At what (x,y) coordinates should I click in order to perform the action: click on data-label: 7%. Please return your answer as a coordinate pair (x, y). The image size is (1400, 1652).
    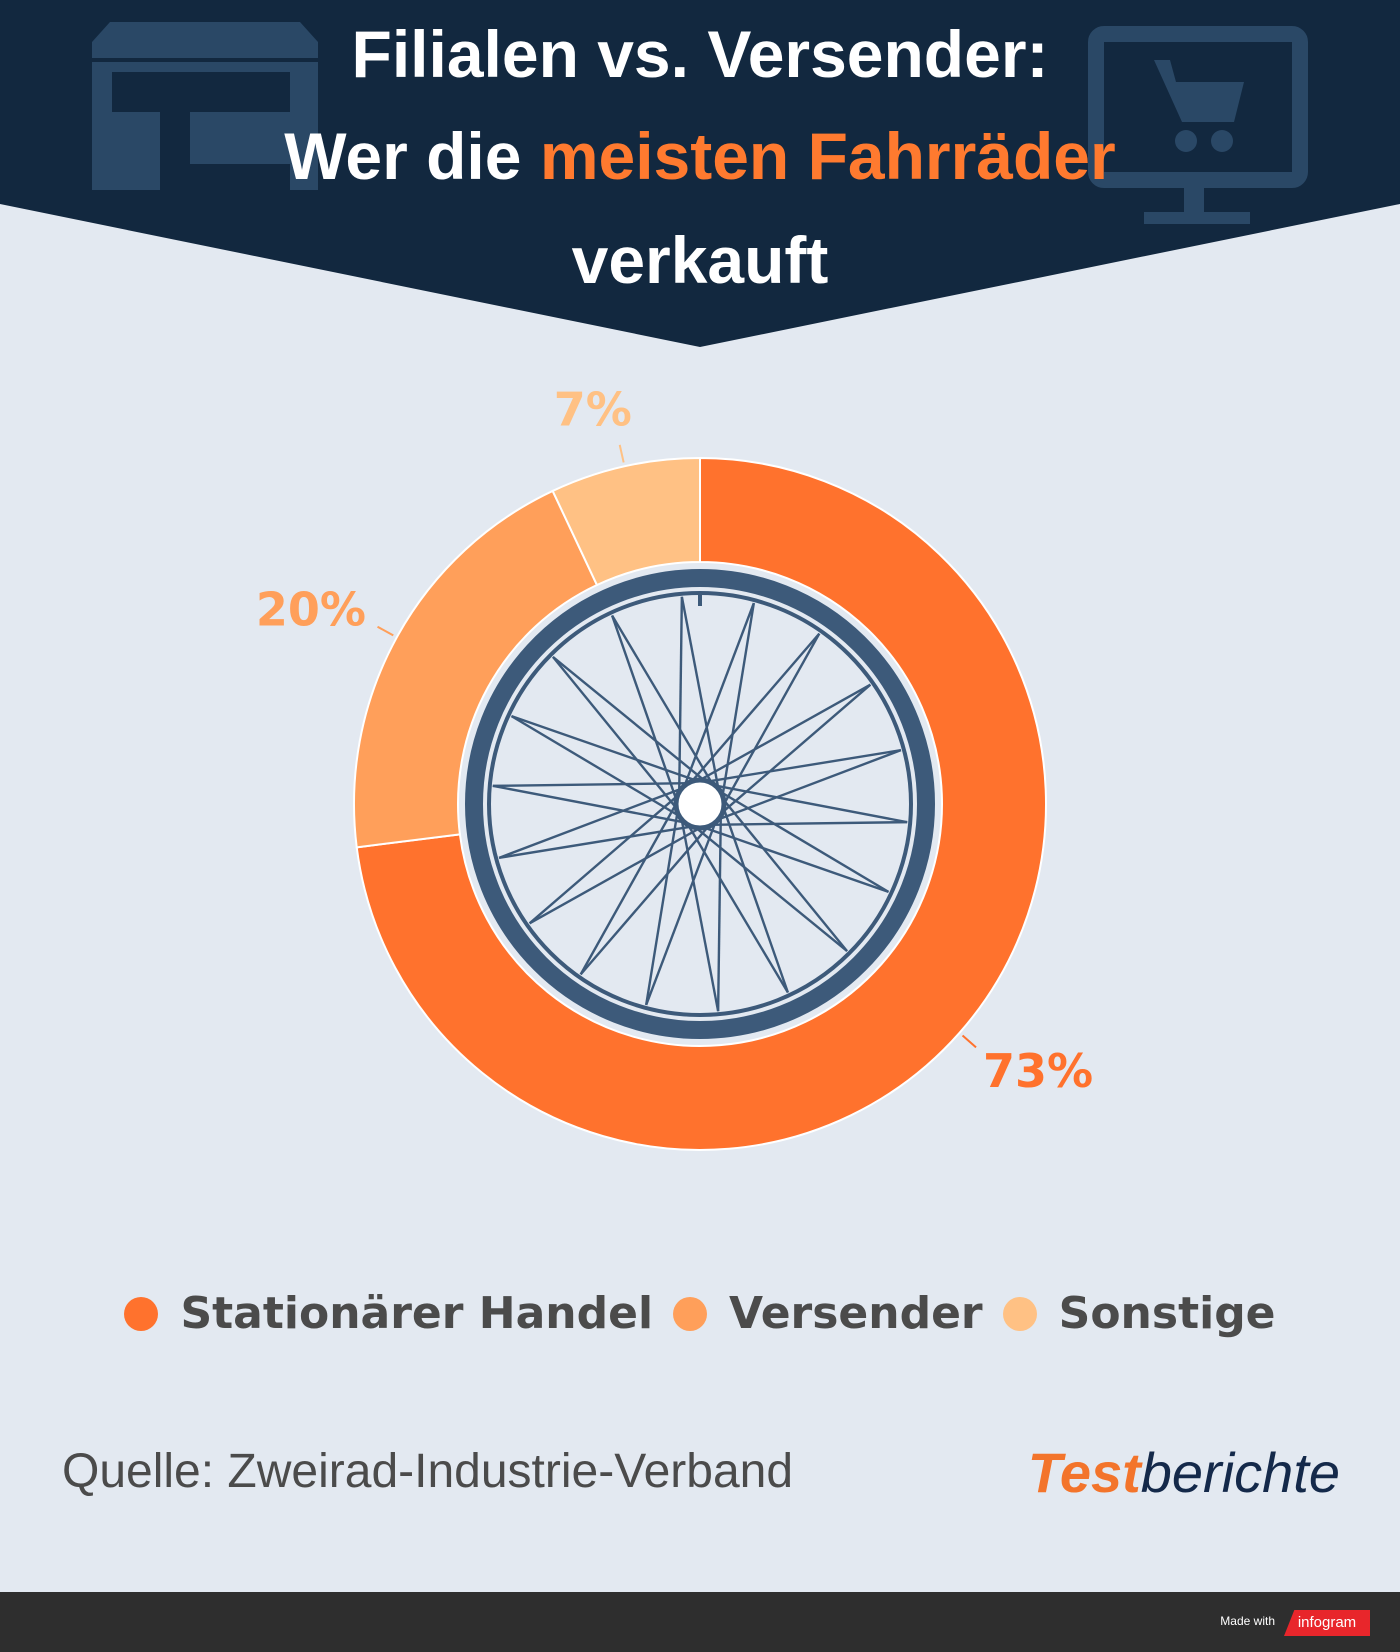
    Looking at the image, I should click on (593, 410).